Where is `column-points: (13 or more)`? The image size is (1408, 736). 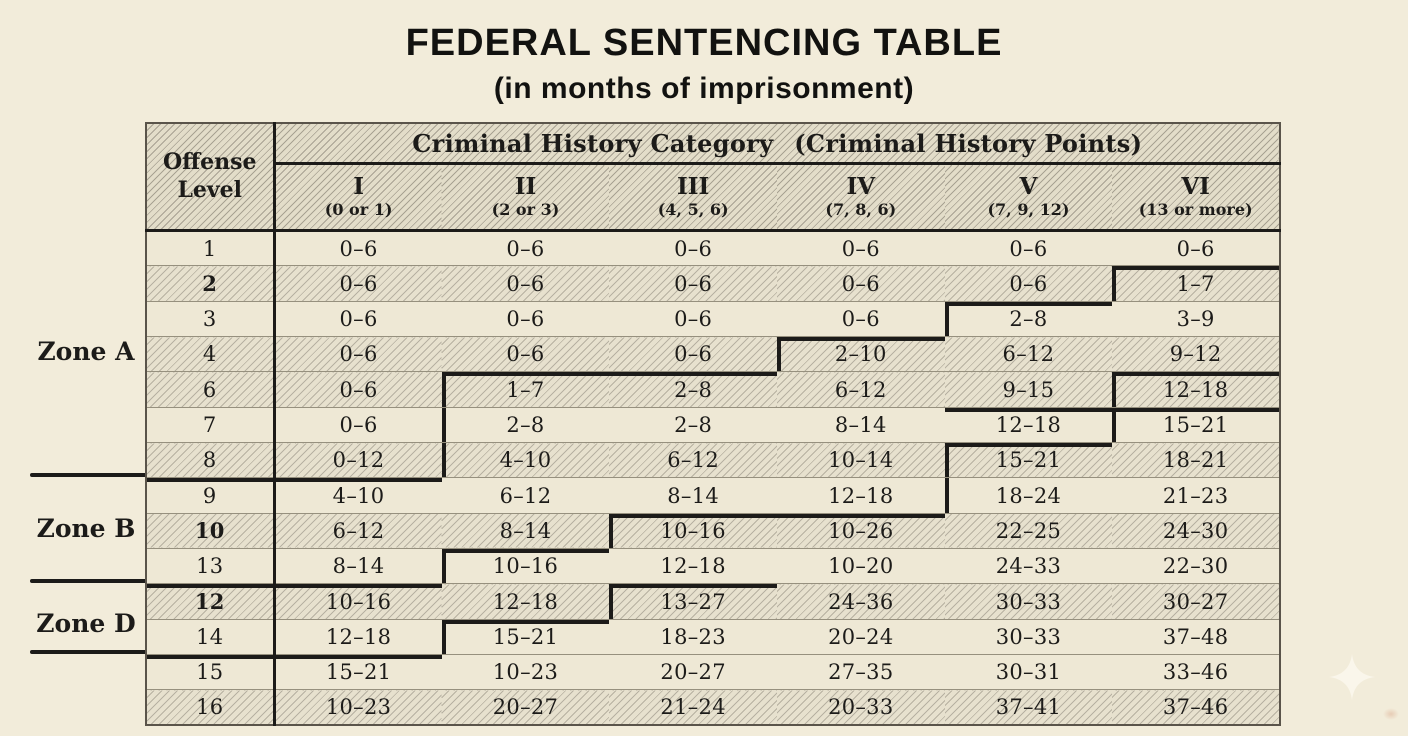
column-points: (13 or more) is located at coordinates (1195, 210).